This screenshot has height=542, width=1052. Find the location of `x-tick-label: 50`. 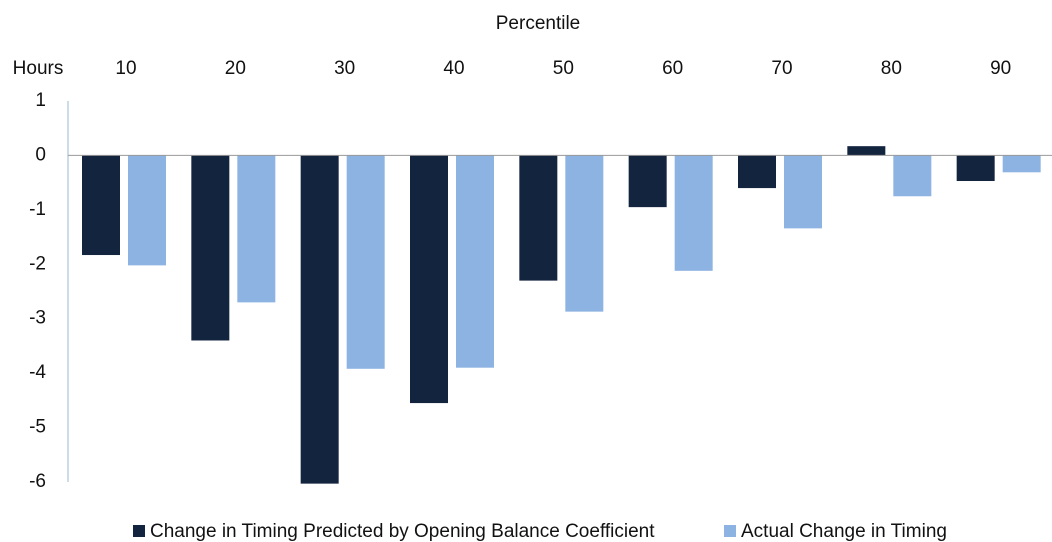

x-tick-label: 50 is located at coordinates (563, 68).